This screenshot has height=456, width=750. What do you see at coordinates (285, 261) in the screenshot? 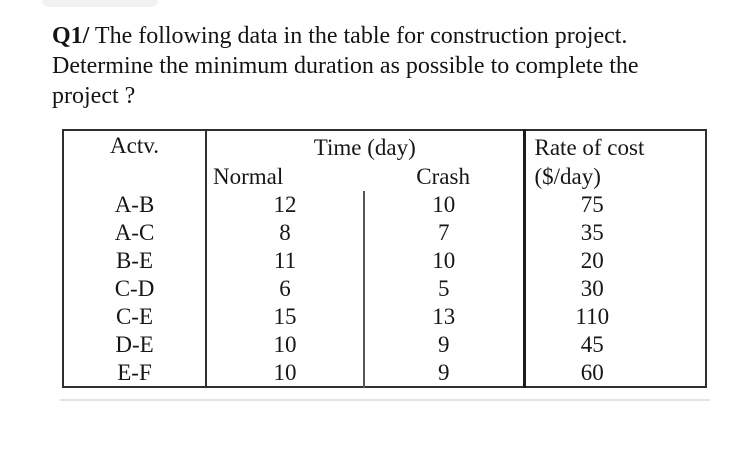
I see `normal-cell: 11` at bounding box center [285, 261].